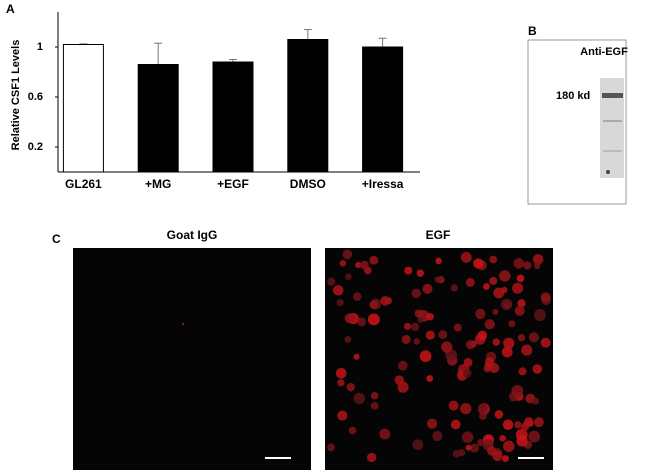  Describe the element at coordinates (233, 184) in the screenshot. I see `x-tick-label: +EGF` at that location.